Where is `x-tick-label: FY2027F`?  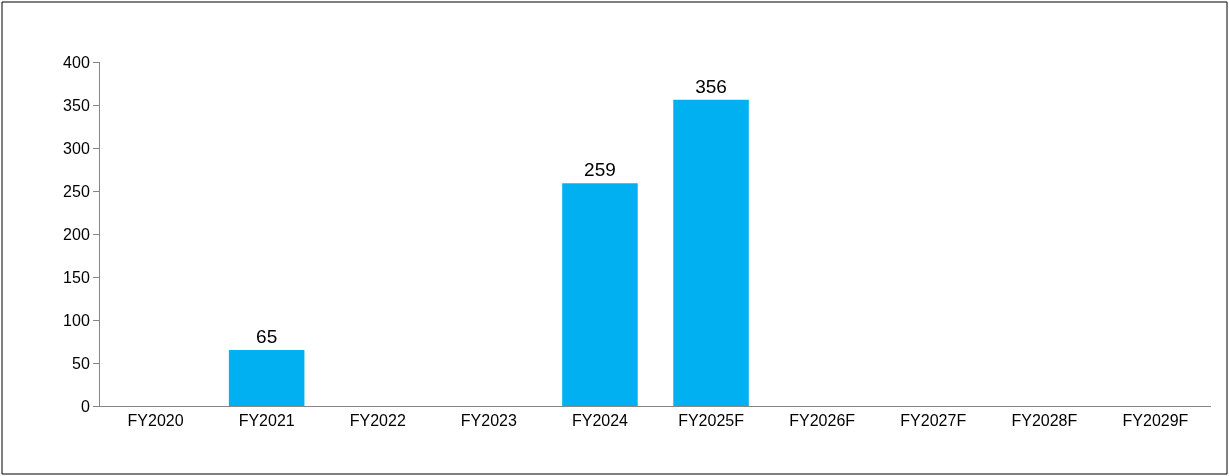
x-tick-label: FY2027F is located at coordinates (933, 421).